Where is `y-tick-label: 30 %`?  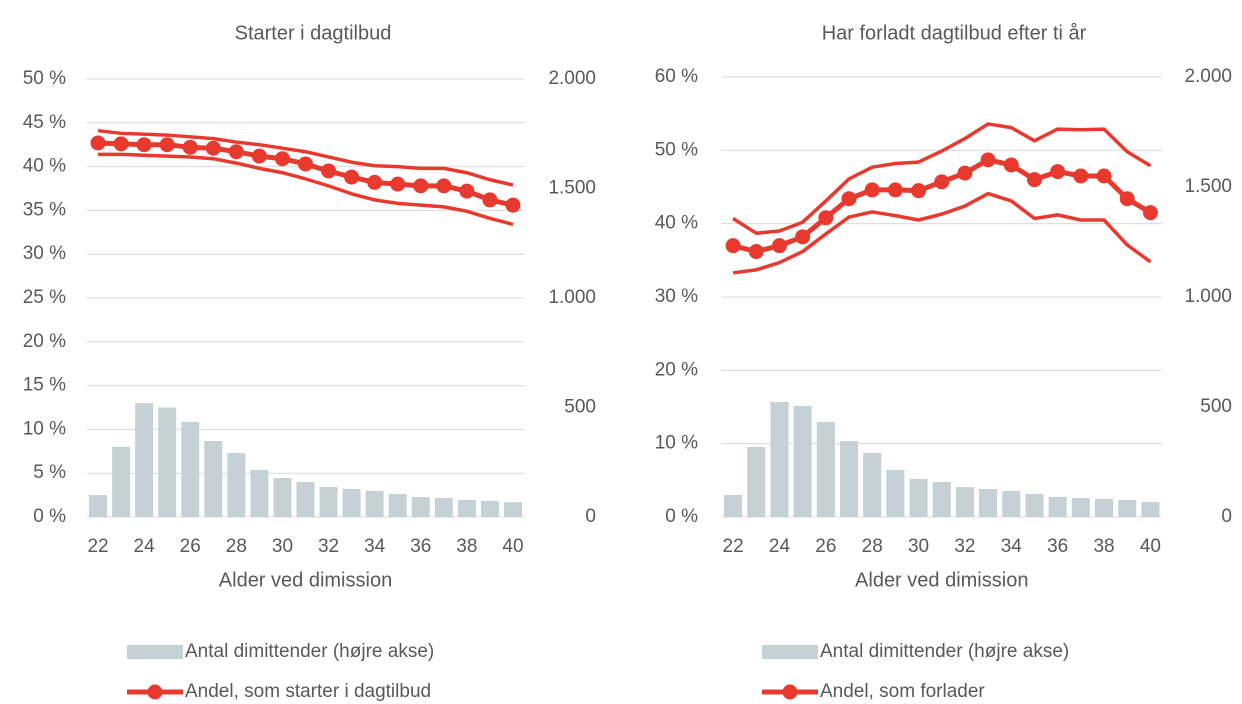 y-tick-label: 30 % is located at coordinates (676, 296).